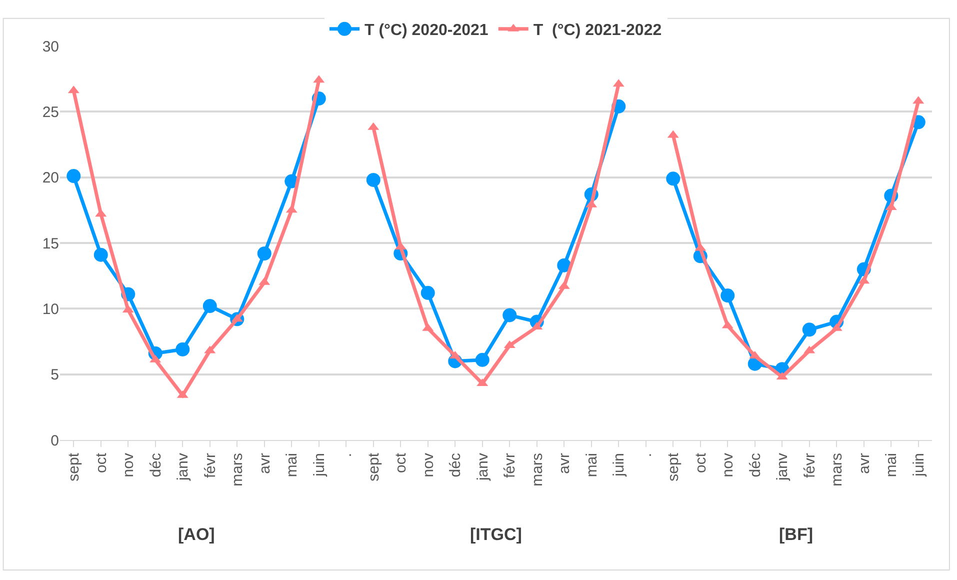 The image size is (957, 580). I want to click on text: [BF], so click(796, 534).